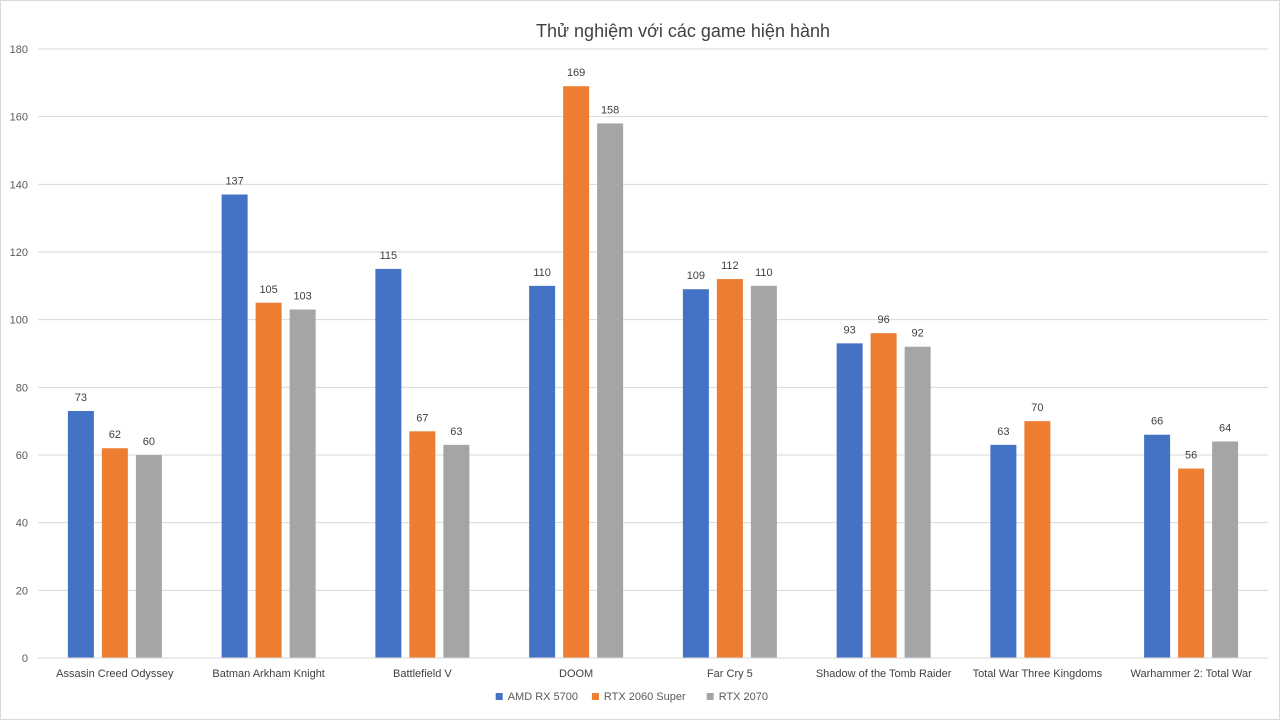 Image resolution: width=1280 pixels, height=720 pixels. What do you see at coordinates (730, 266) in the screenshot?
I see `data-label: 112` at bounding box center [730, 266].